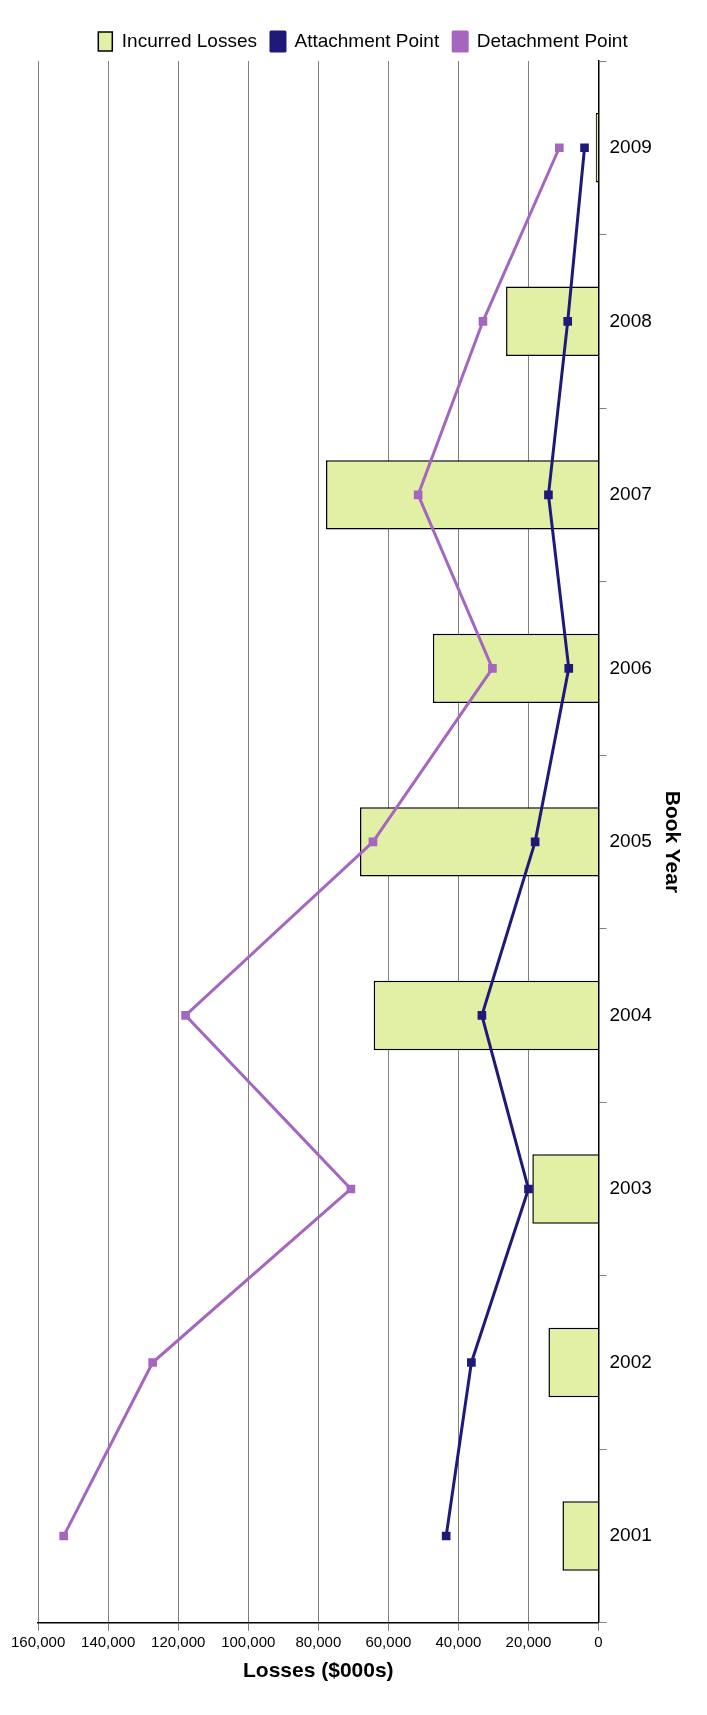 Image resolution: width=707 pixels, height=1715 pixels. Describe the element at coordinates (630, 1188) in the screenshot. I see `y-tick-label: 2003` at that location.